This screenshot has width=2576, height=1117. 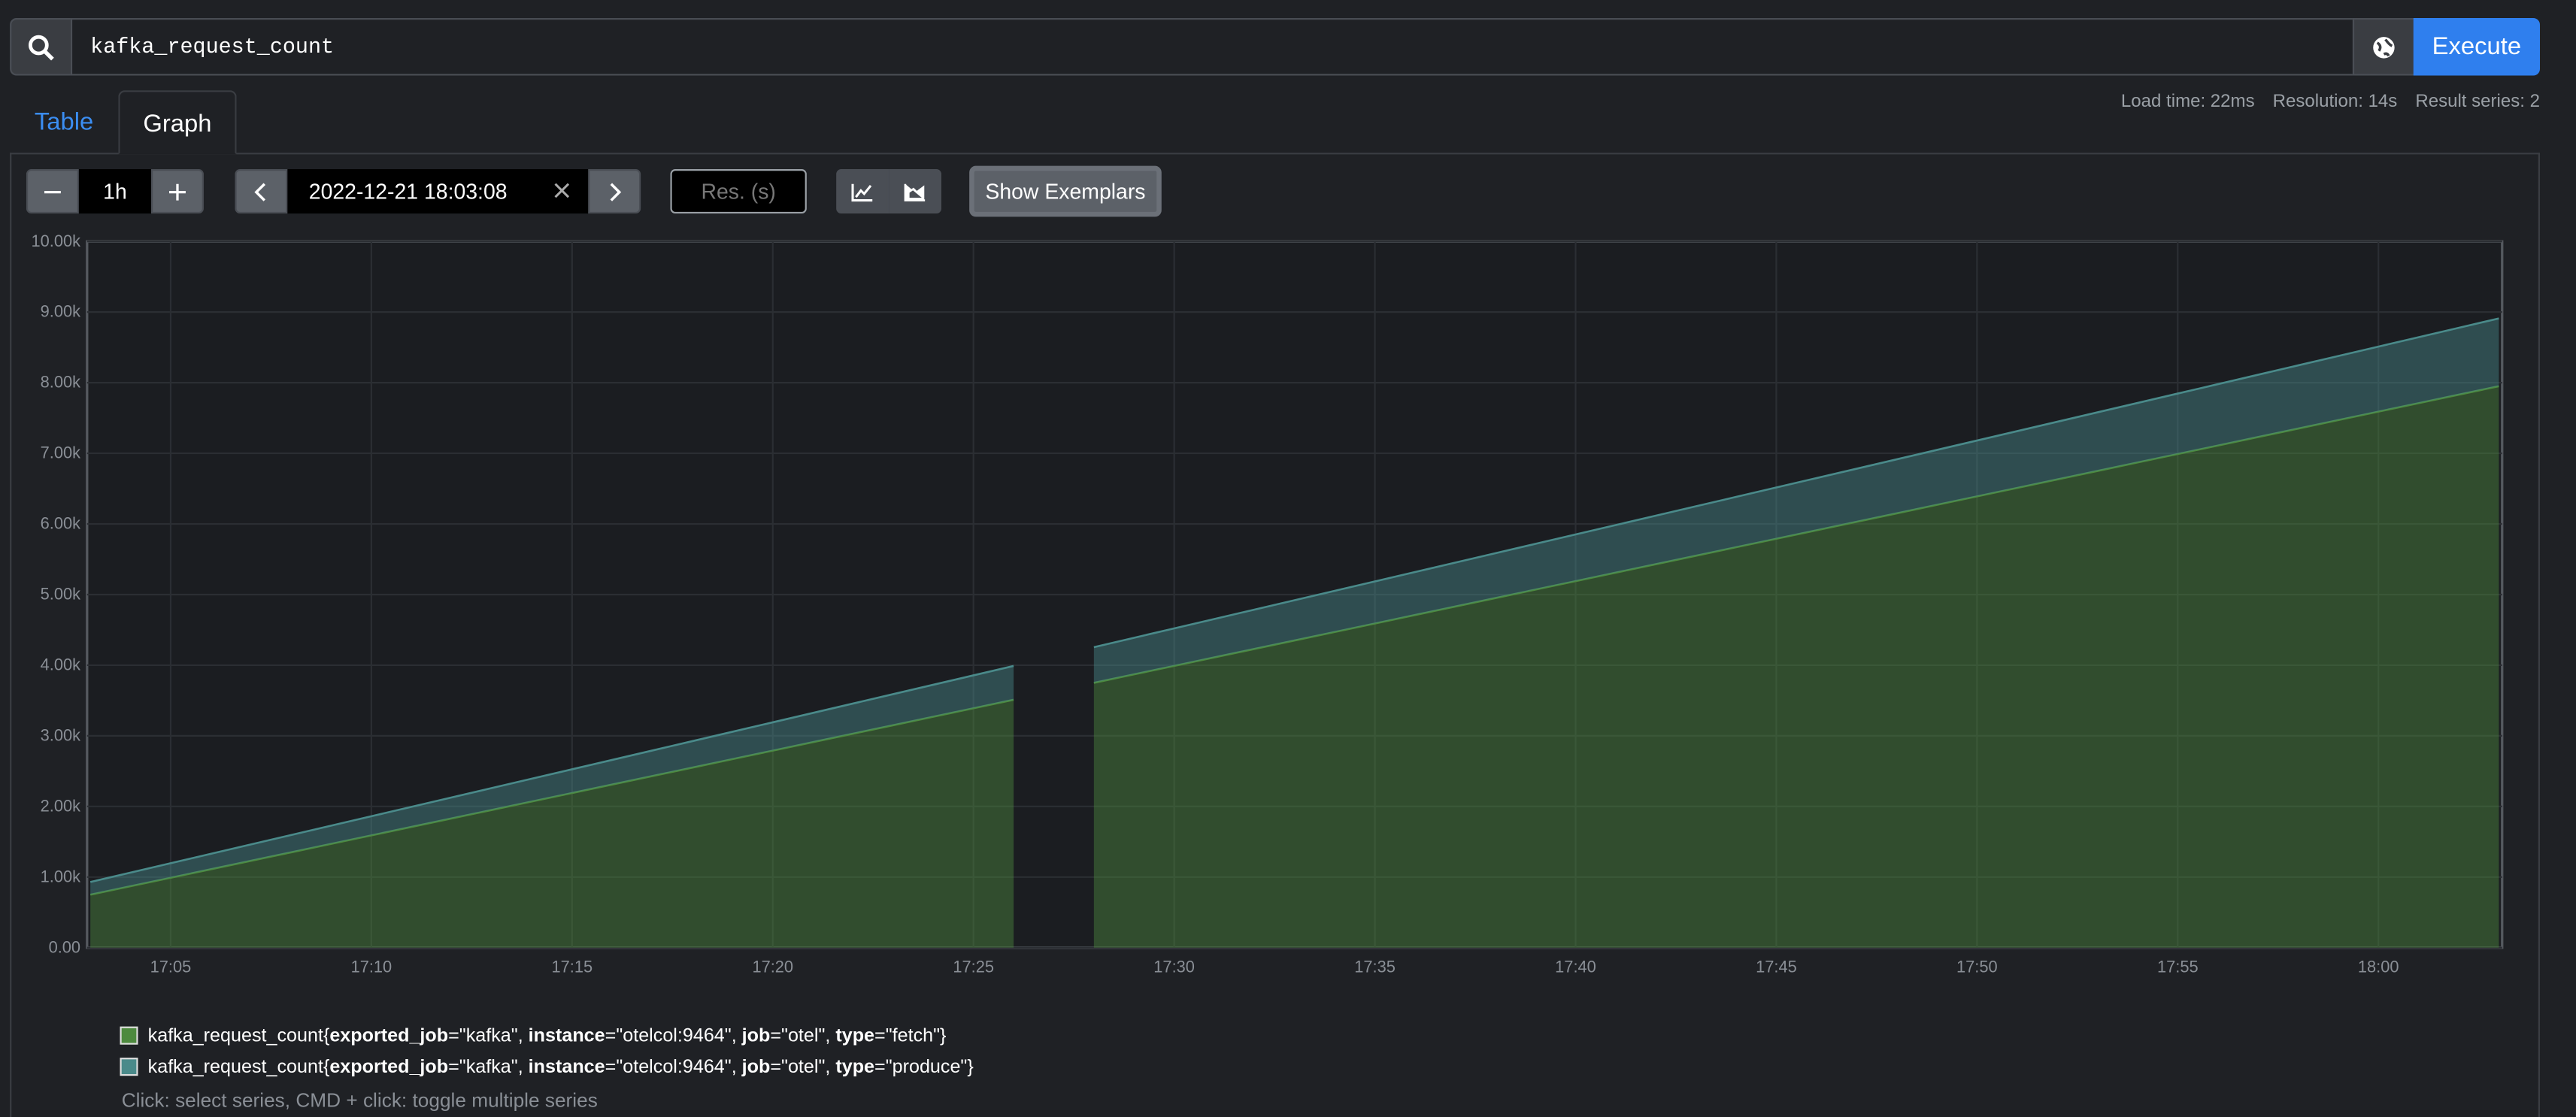 What do you see at coordinates (60, 734) in the screenshot?
I see `y-tick-label: 3.00k` at bounding box center [60, 734].